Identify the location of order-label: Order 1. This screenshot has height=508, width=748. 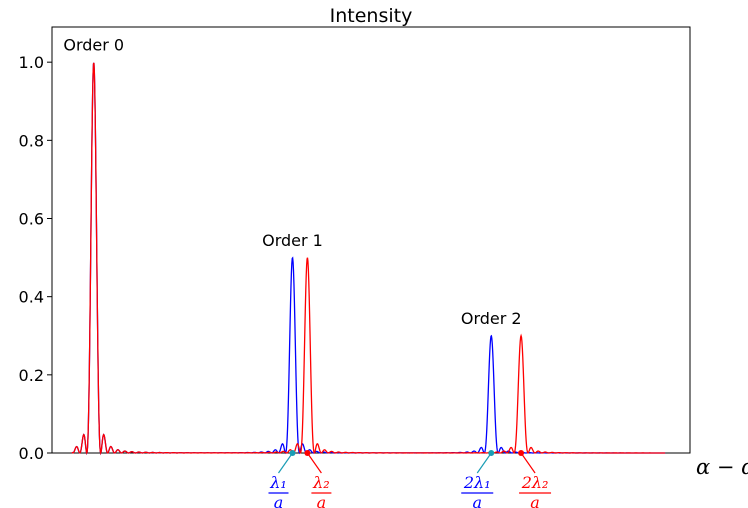
(292, 240).